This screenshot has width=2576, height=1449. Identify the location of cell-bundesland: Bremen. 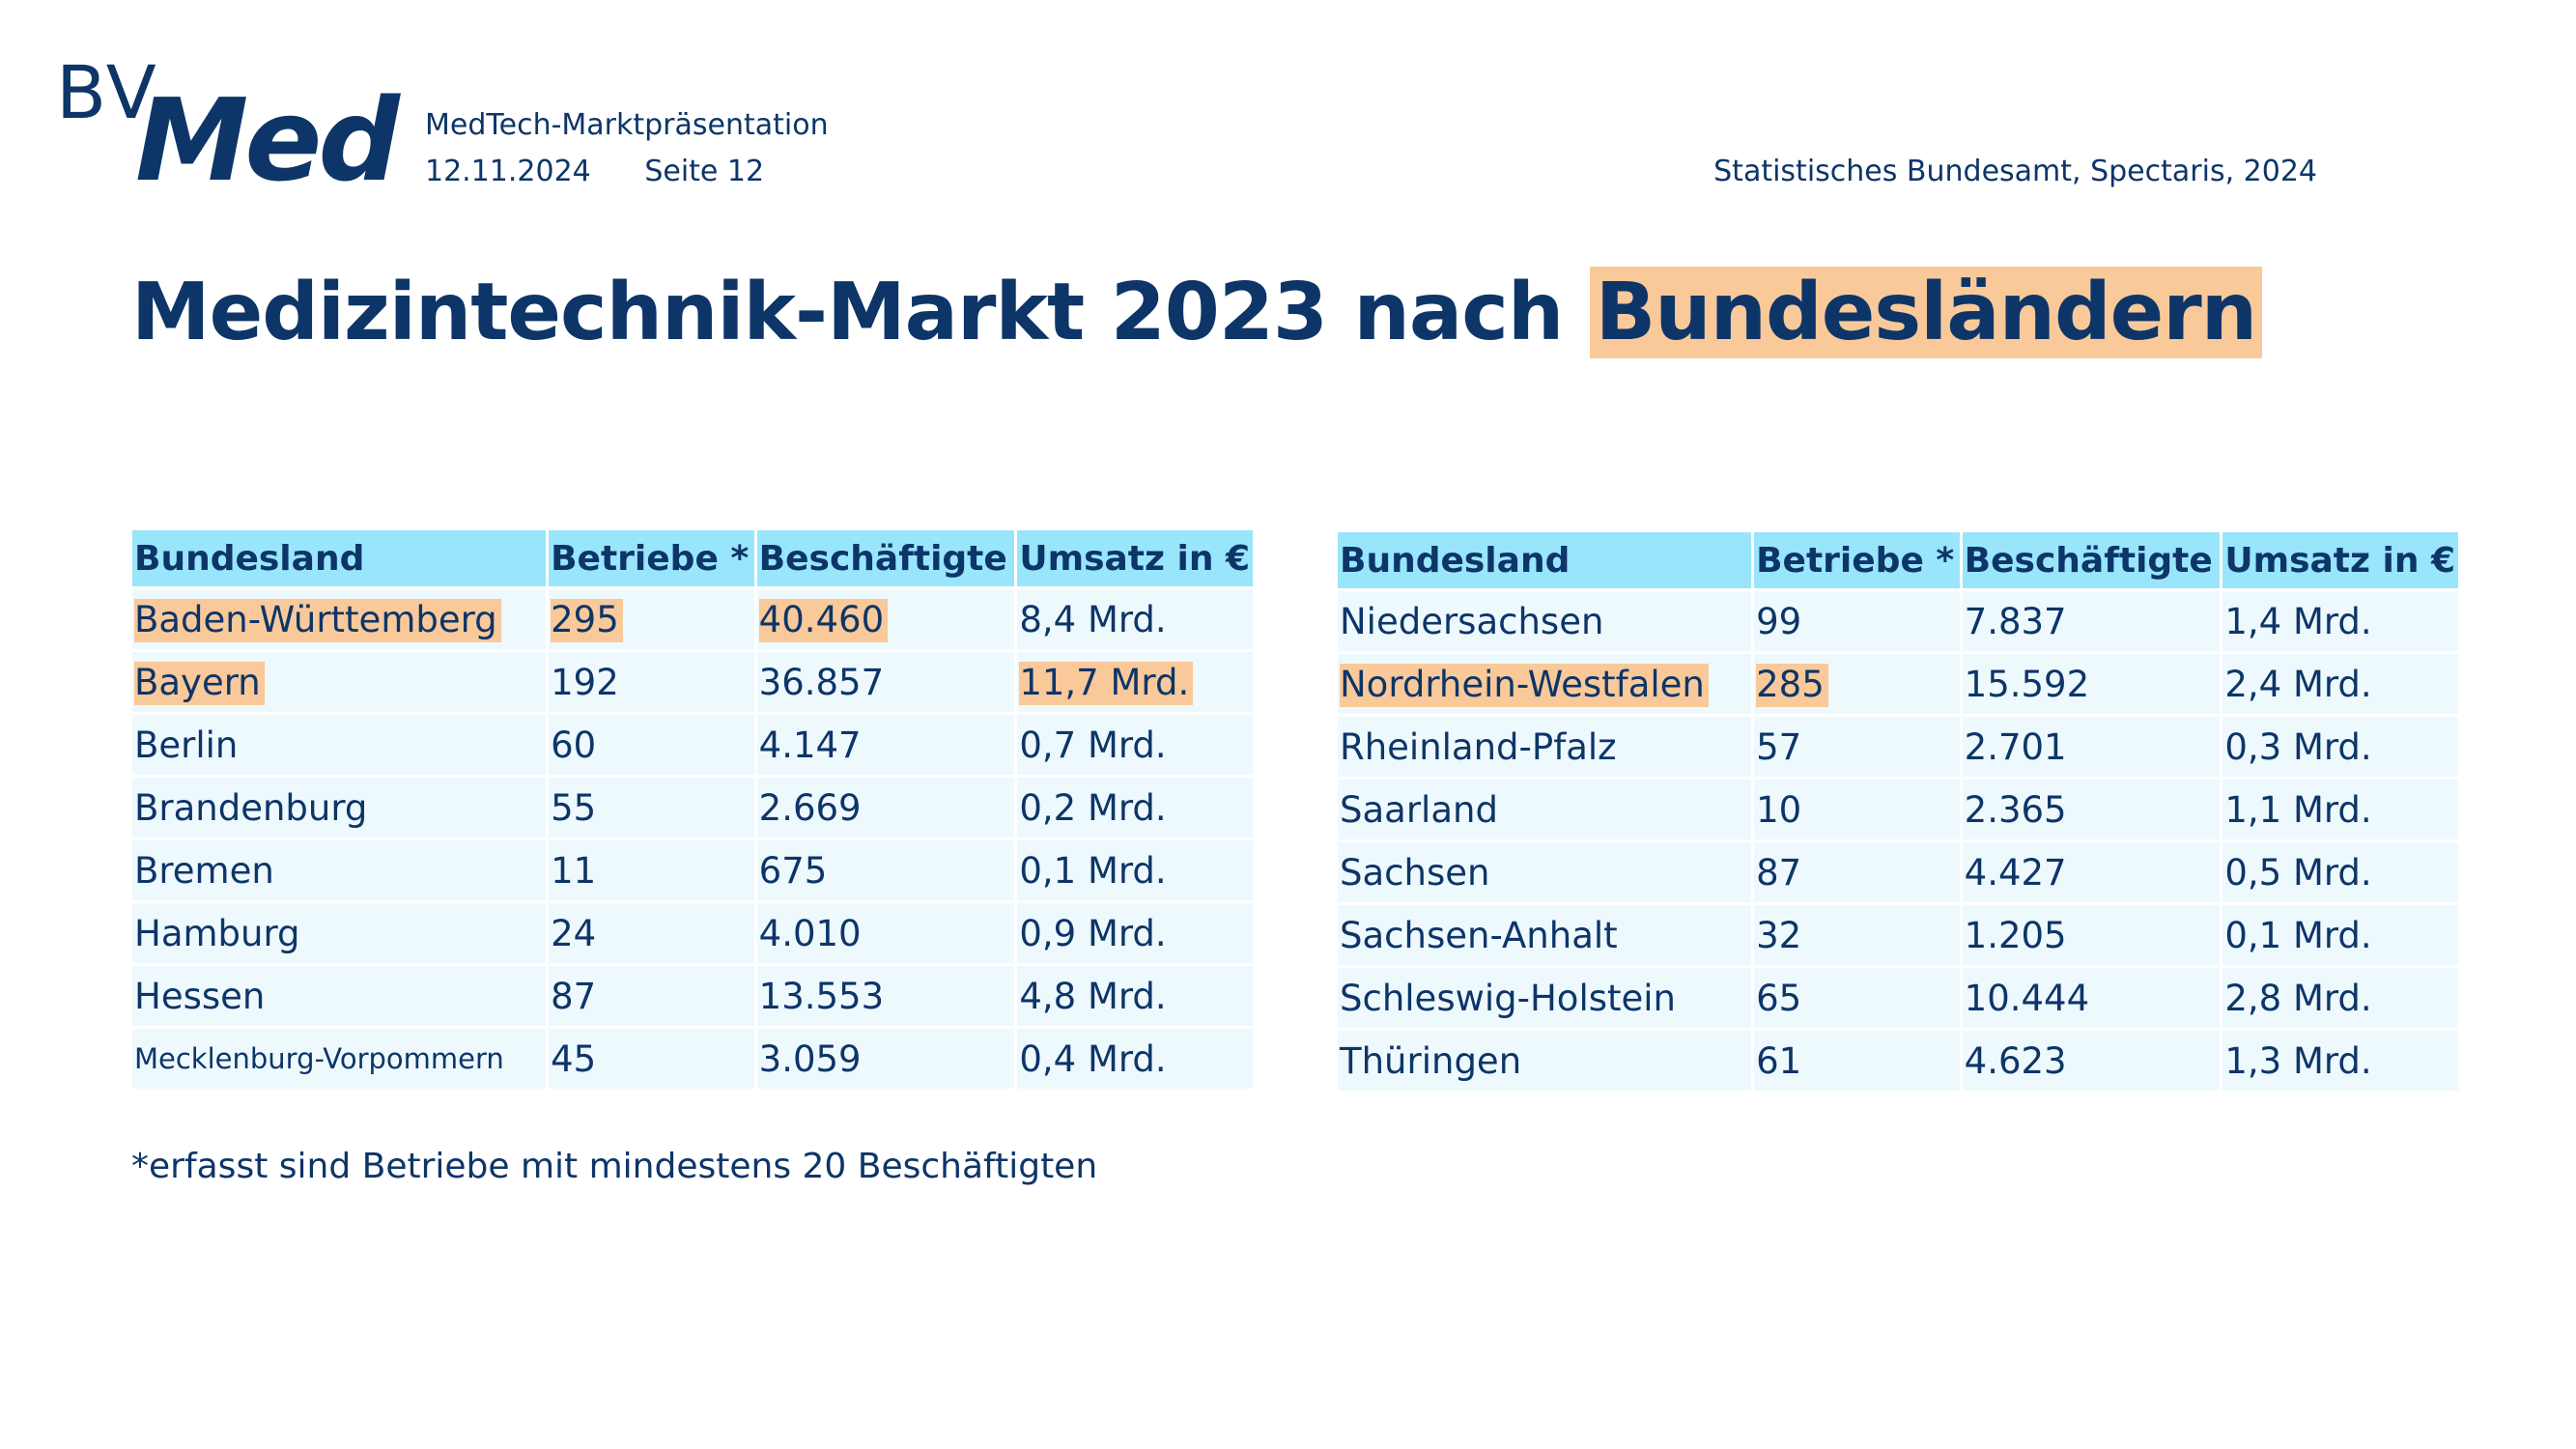
(339, 870).